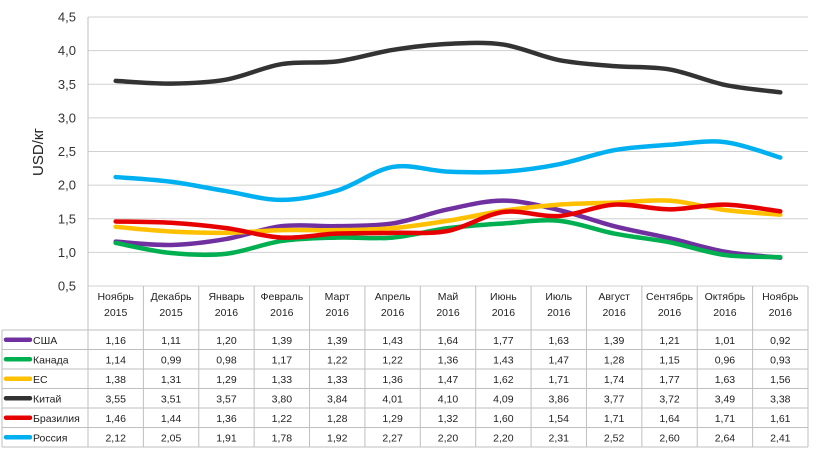 The width and height of the screenshot is (820, 461). I want to click on table-cell-value: 1,64, so click(669, 419).